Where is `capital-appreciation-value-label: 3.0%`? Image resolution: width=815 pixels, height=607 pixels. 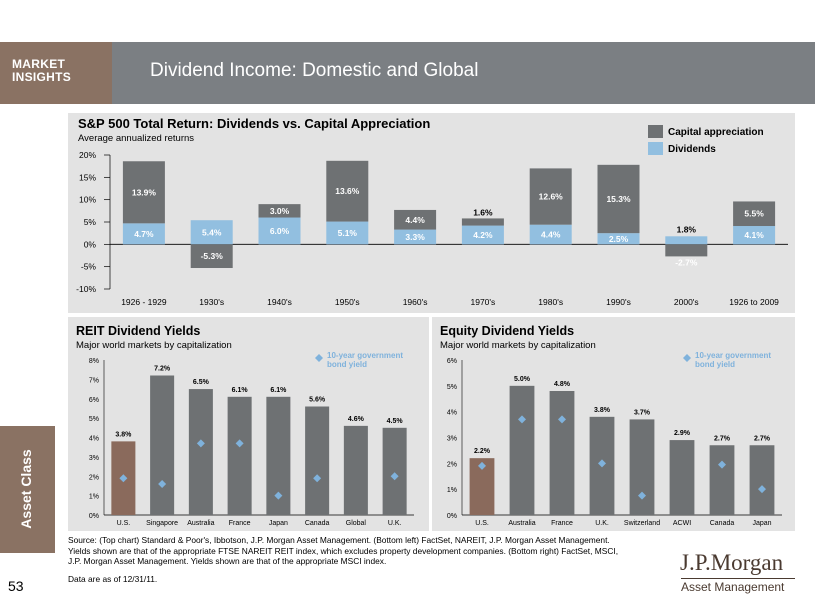
capital-appreciation-value-label: 3.0% is located at coordinates (280, 211).